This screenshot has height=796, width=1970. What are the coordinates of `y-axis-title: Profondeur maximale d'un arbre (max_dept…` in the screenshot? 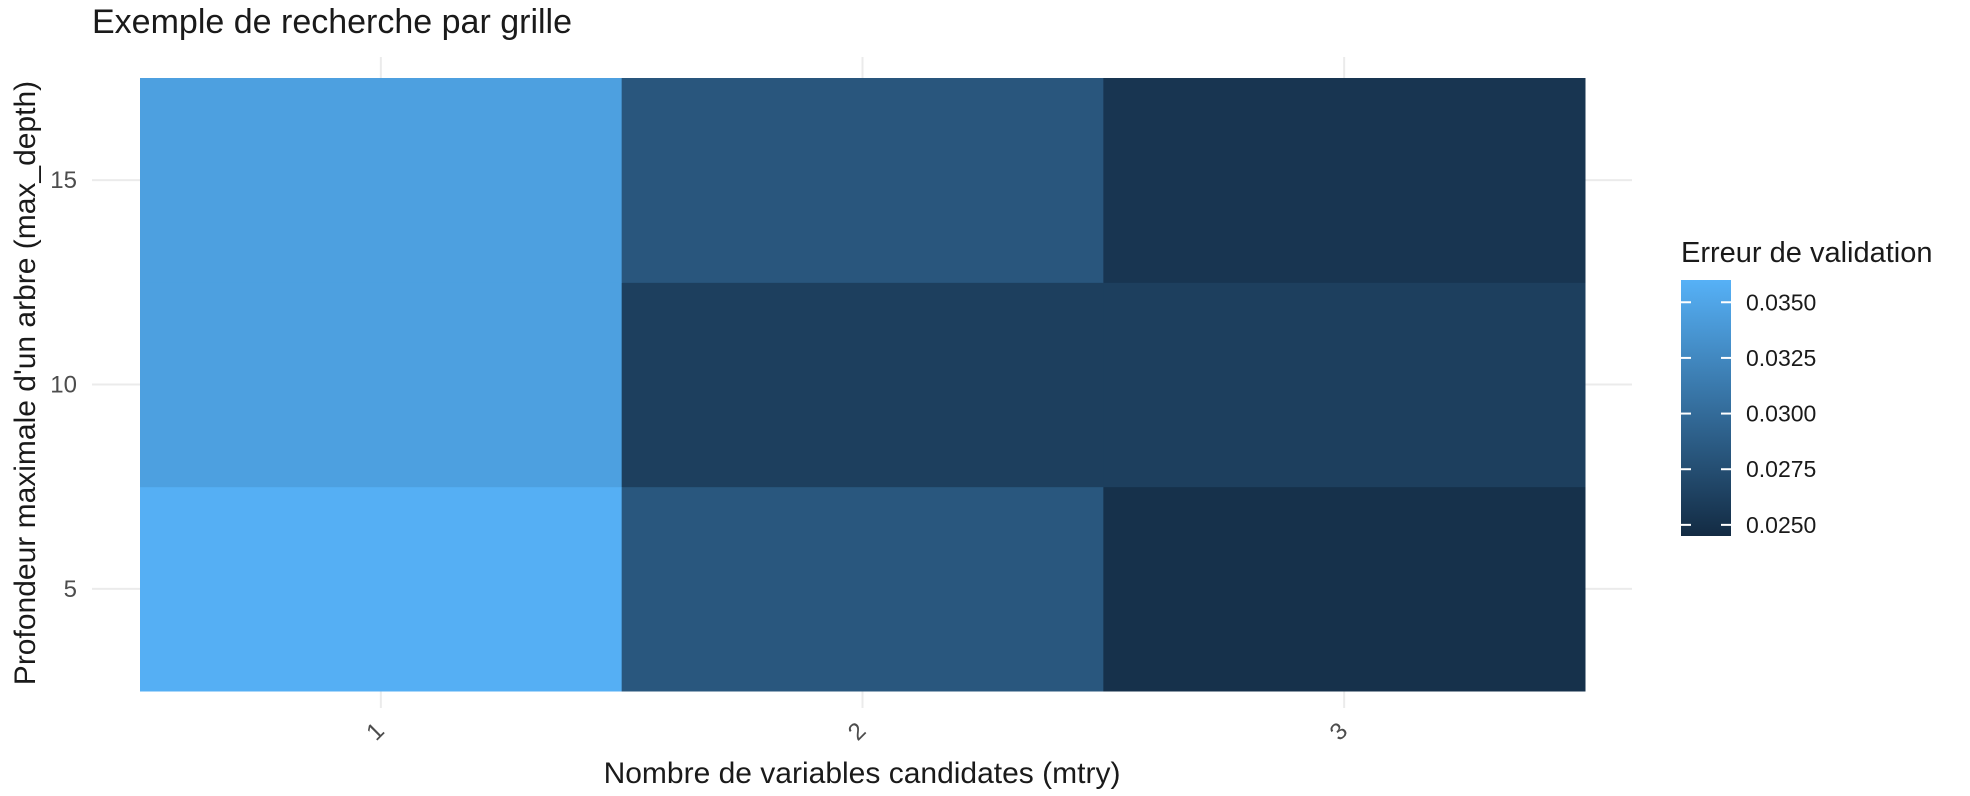 It's located at (25, 383).